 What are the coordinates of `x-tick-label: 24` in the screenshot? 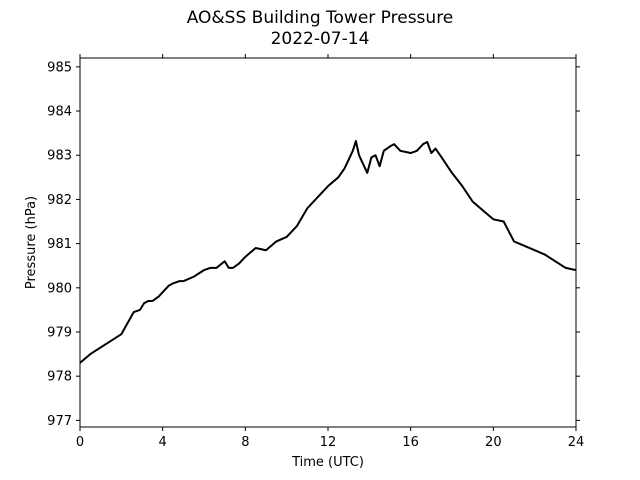 It's located at (576, 442).